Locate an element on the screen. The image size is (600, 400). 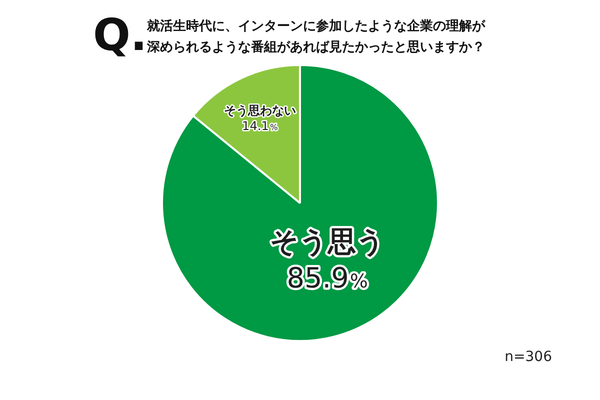
text: n=306 is located at coordinates (528, 357).